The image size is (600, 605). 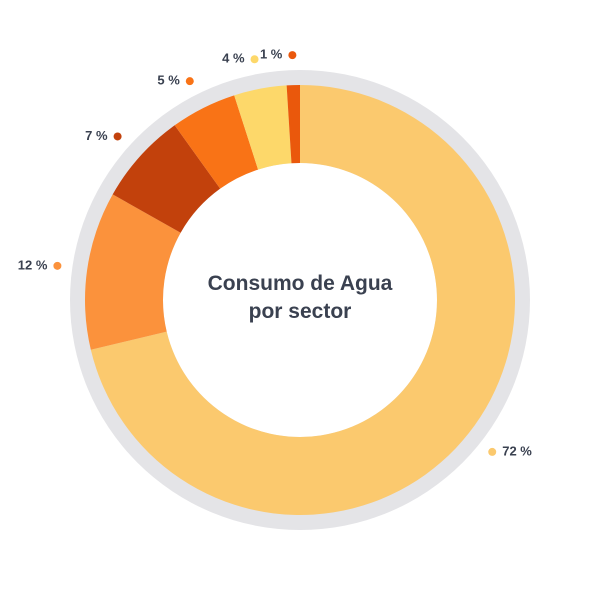 I want to click on value-label: 1 %, so click(x=271, y=54).